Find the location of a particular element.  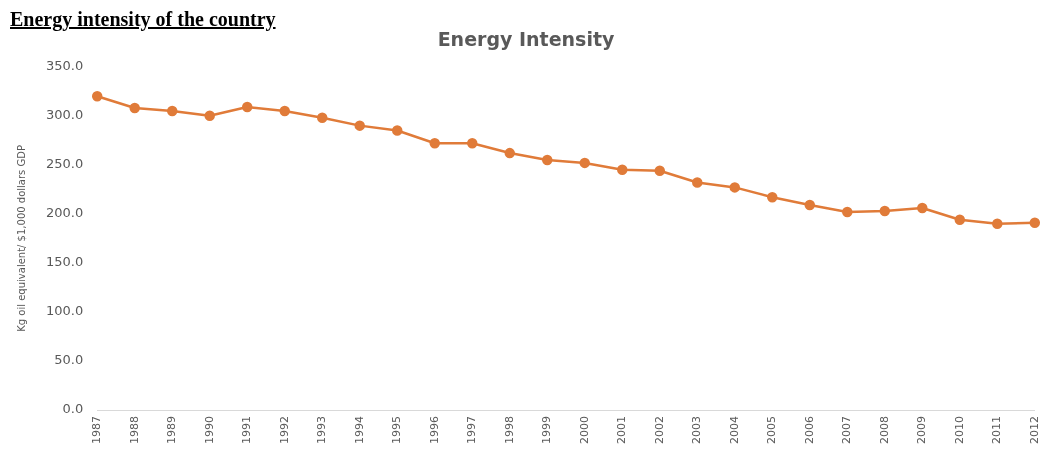

y-tick-label: 50.0 is located at coordinates (69, 360).